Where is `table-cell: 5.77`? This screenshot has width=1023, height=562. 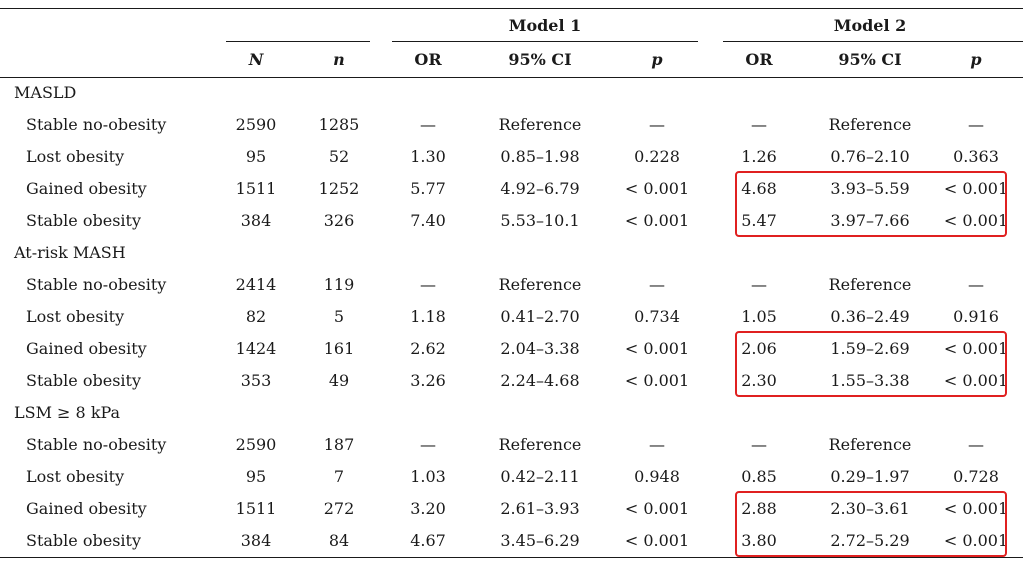 table-cell: 5.77 is located at coordinates (428, 188).